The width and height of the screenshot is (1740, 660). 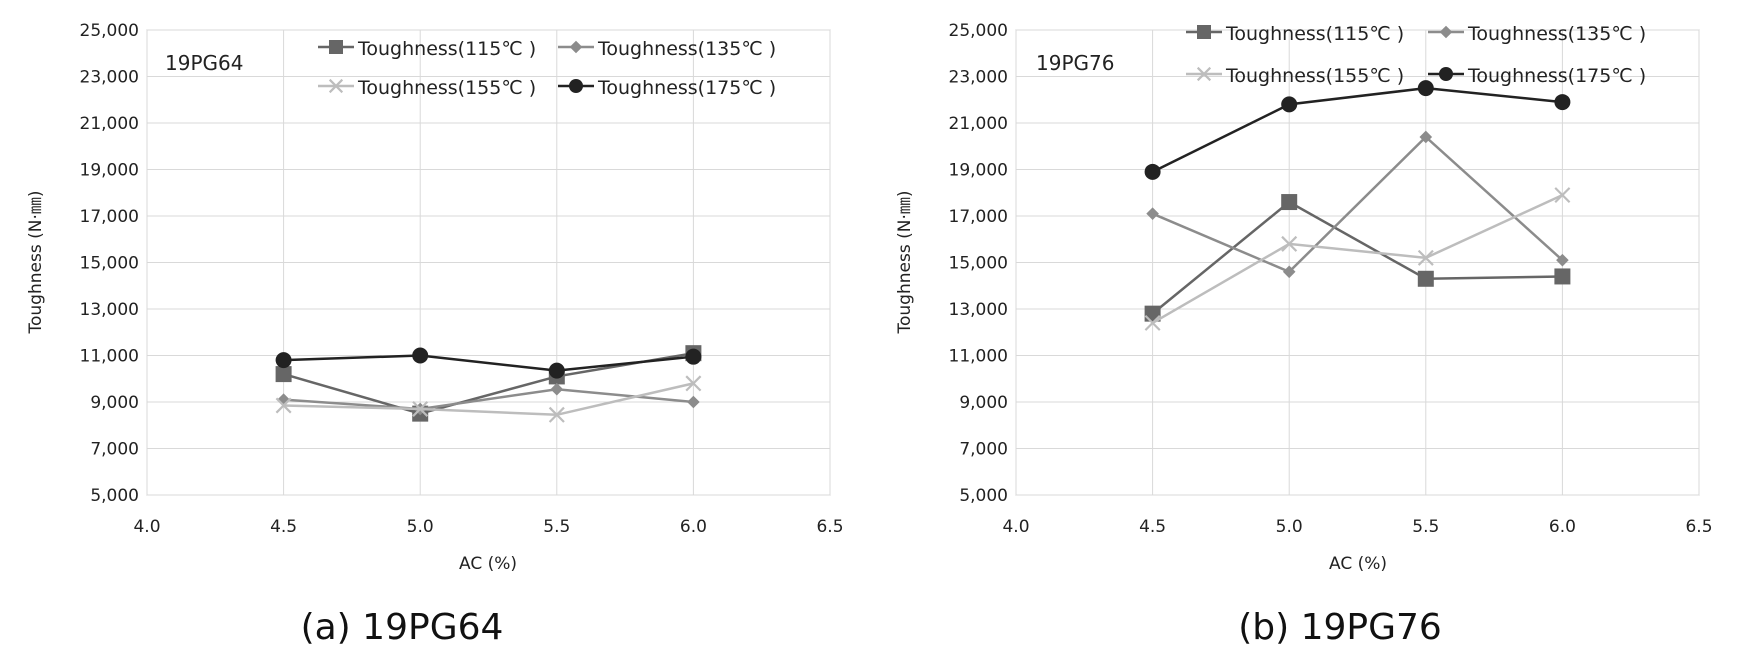 What do you see at coordinates (488, 527) in the screenshot?
I see `x-tick-labels: 4.0 4.5 5.0 5.5 6.0 6.5` at bounding box center [488, 527].